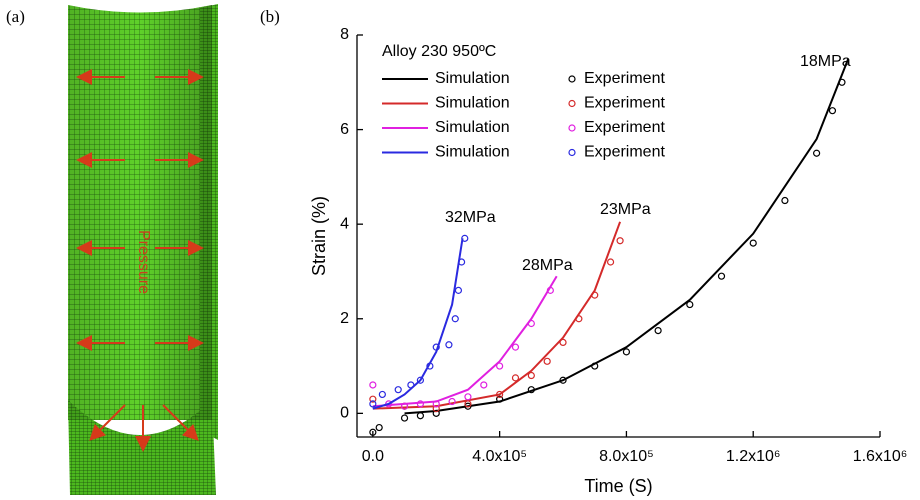 This screenshot has width=920, height=500. What do you see at coordinates (344, 413) in the screenshot?
I see `y-tick-label: 0` at bounding box center [344, 413].